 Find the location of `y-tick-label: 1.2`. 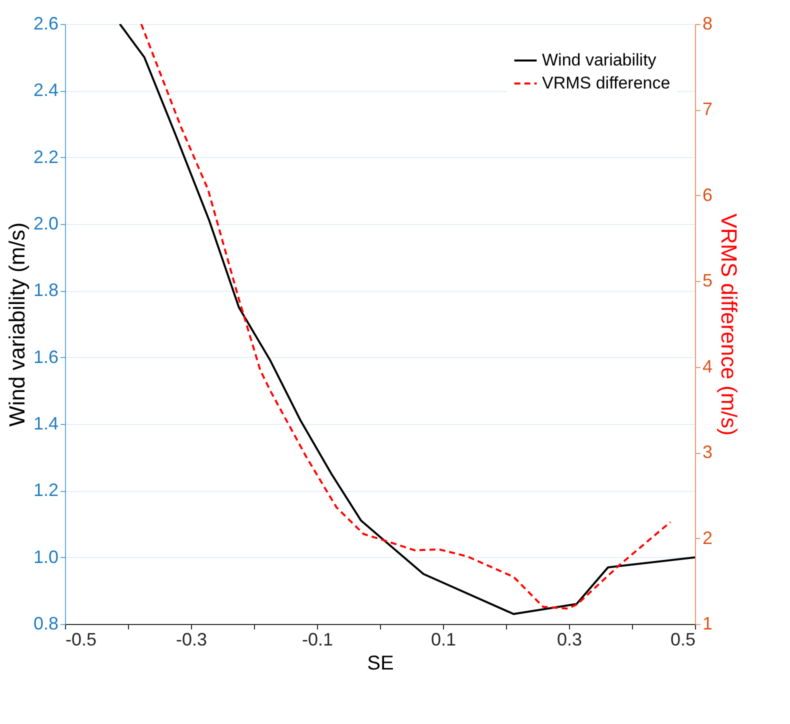

y-tick-label: 1.2 is located at coordinates (45, 490).